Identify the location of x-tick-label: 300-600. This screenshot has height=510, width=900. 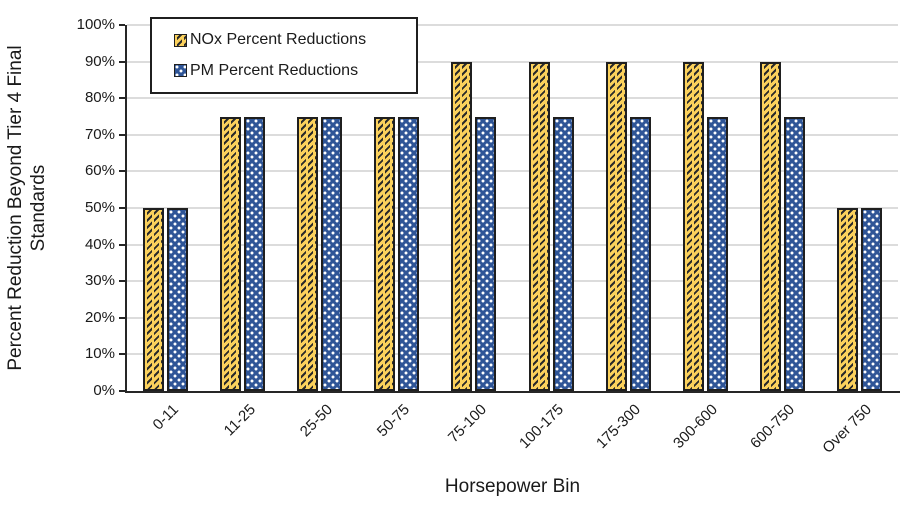
(696, 426).